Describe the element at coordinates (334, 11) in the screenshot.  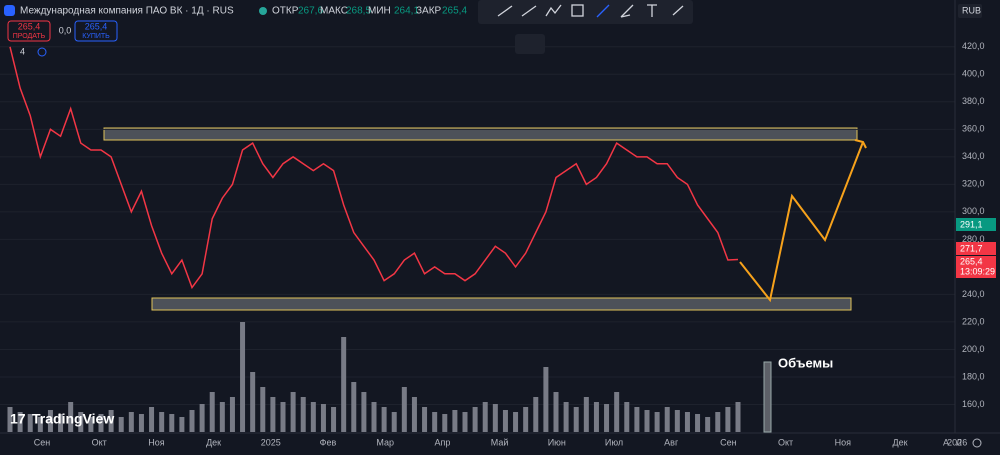
I see `ohlc-label: МАКС` at that location.